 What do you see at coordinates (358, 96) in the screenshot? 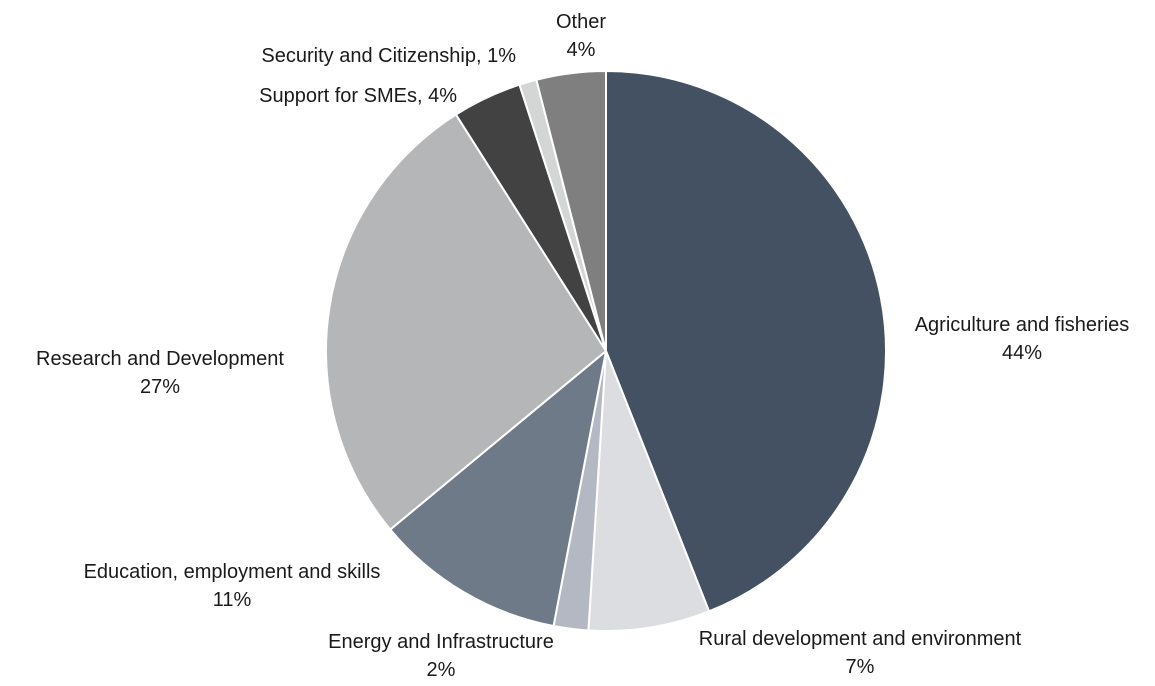
I see `slice-label: Support for SMEs, 4%` at bounding box center [358, 96].